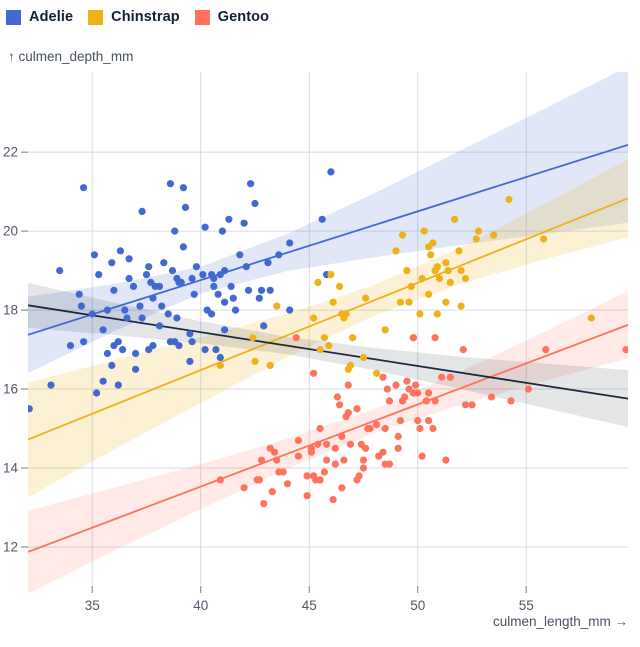  I want to click on x-tick-label: 35, so click(92, 605).